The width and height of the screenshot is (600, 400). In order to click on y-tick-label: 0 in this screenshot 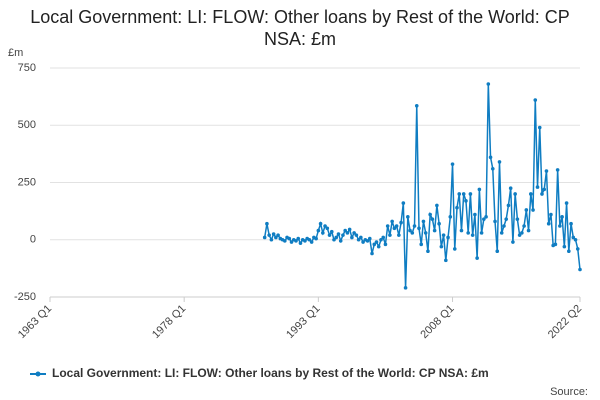, I will do `click(33, 240)`.